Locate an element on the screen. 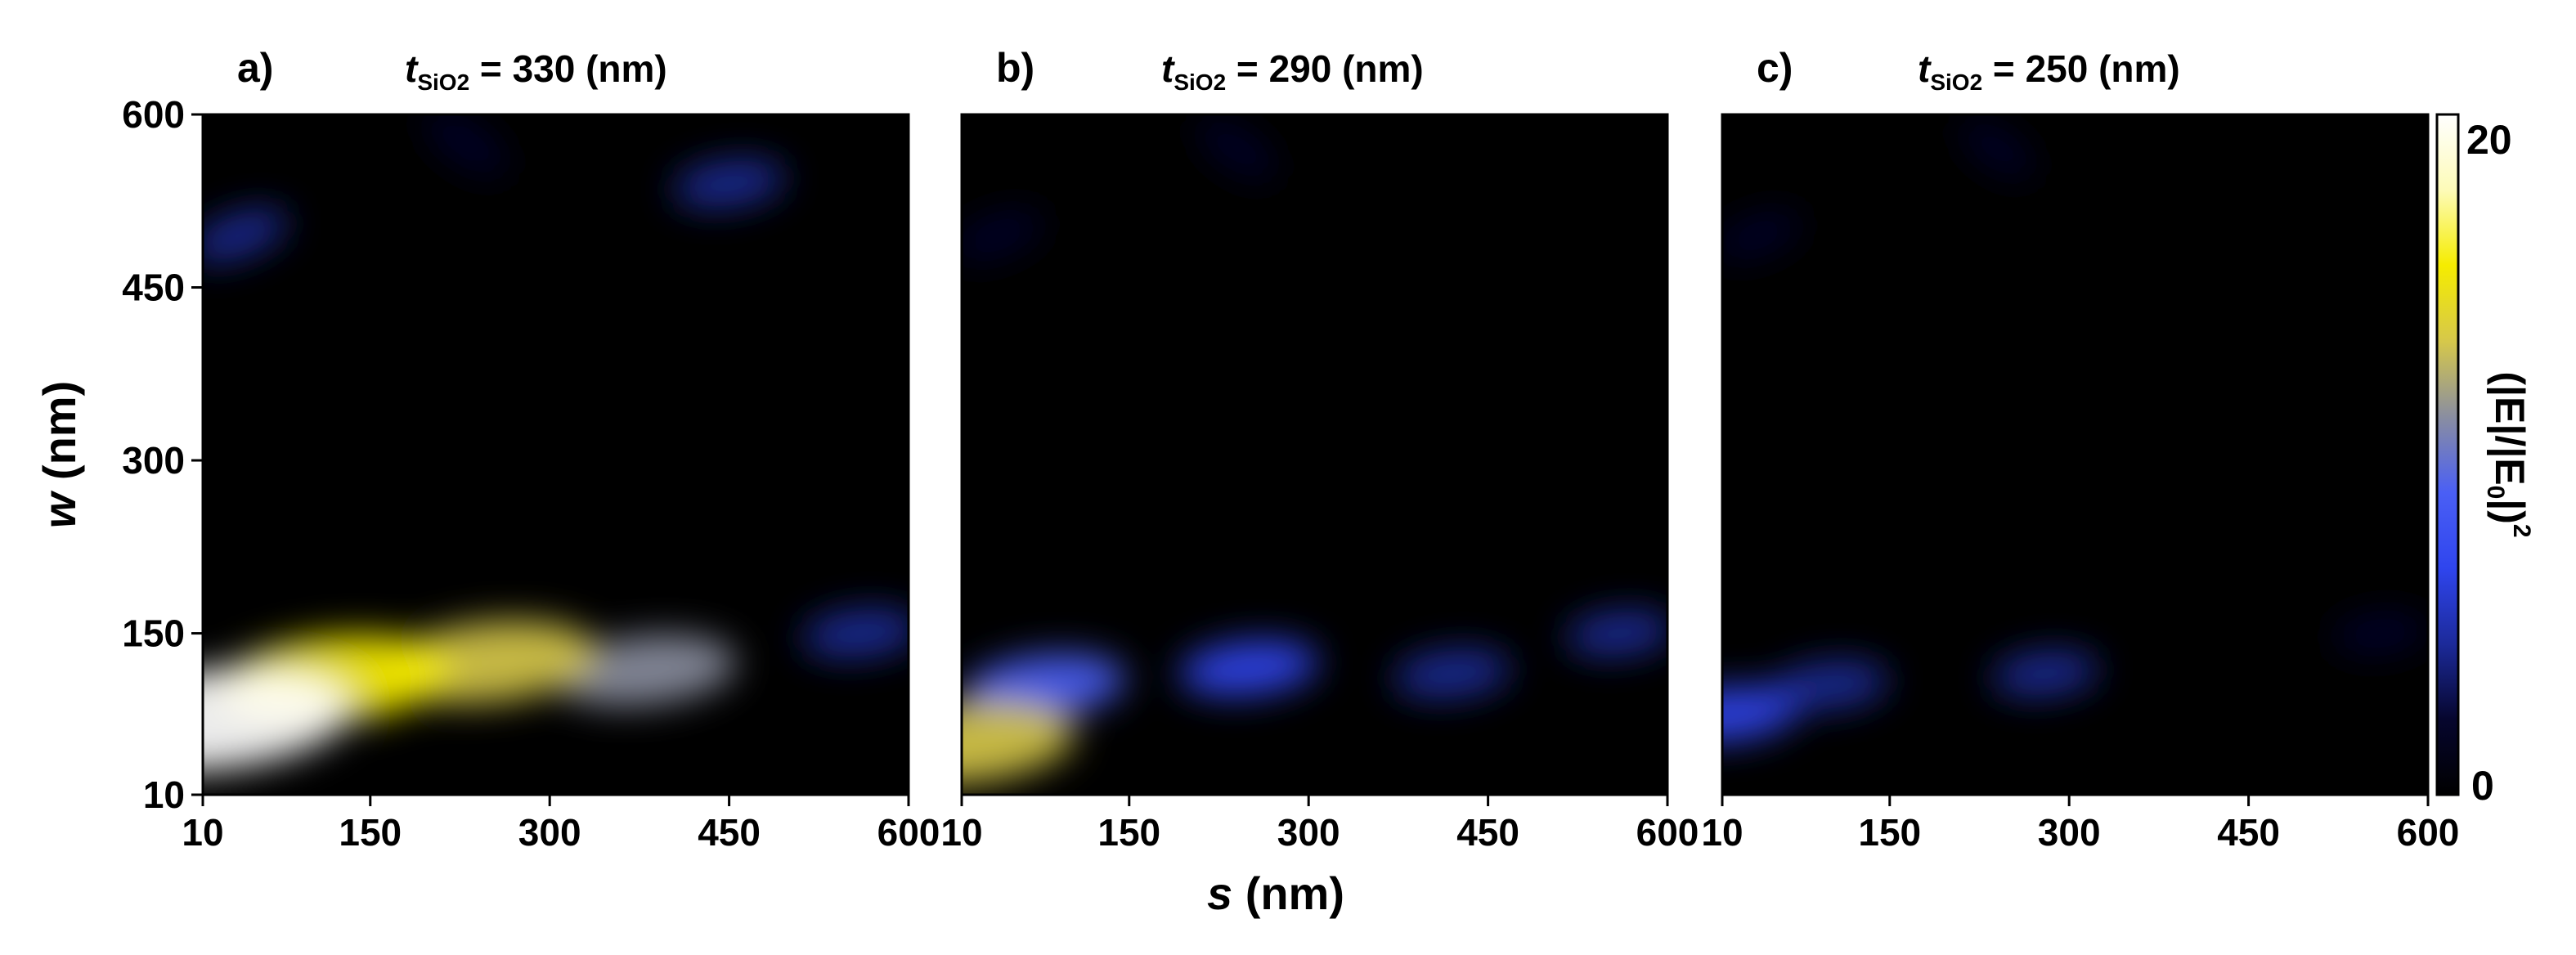 The image size is (2576, 955). panel-b-x-axis: 10 150 300 450 600 is located at coordinates (1320, 824).